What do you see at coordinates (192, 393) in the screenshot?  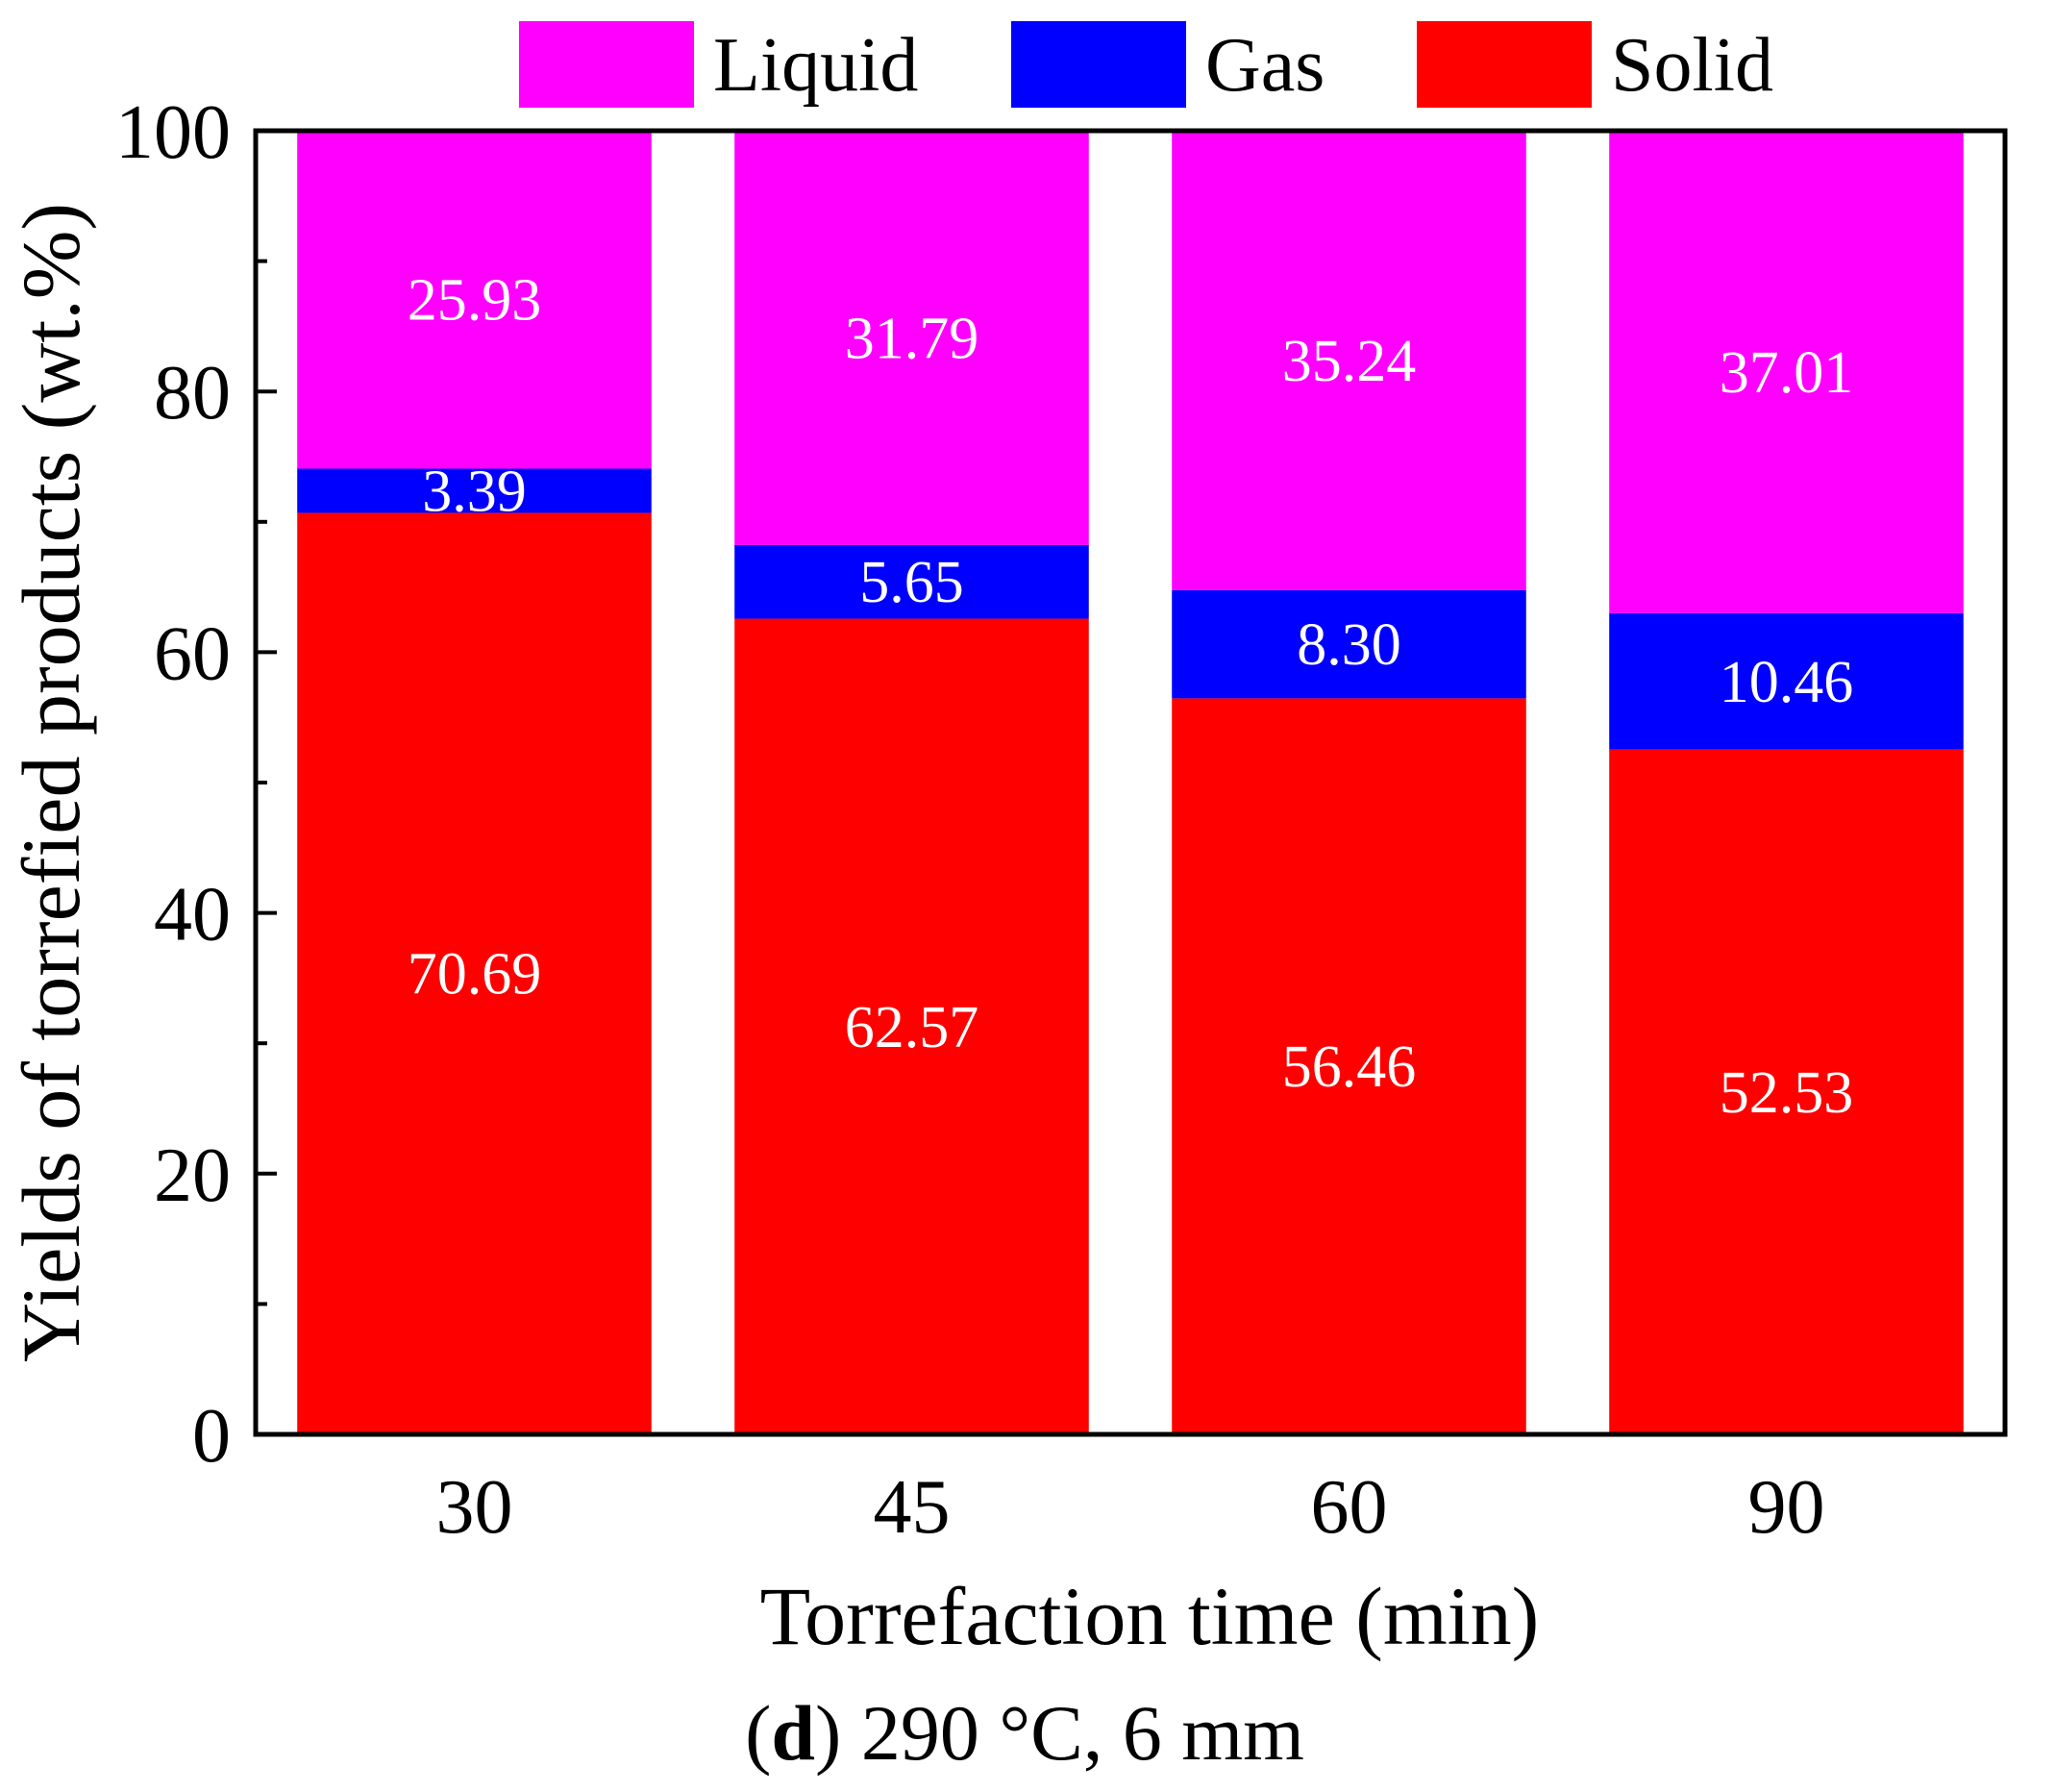 I see `y-tick-label-80: 80` at bounding box center [192, 393].